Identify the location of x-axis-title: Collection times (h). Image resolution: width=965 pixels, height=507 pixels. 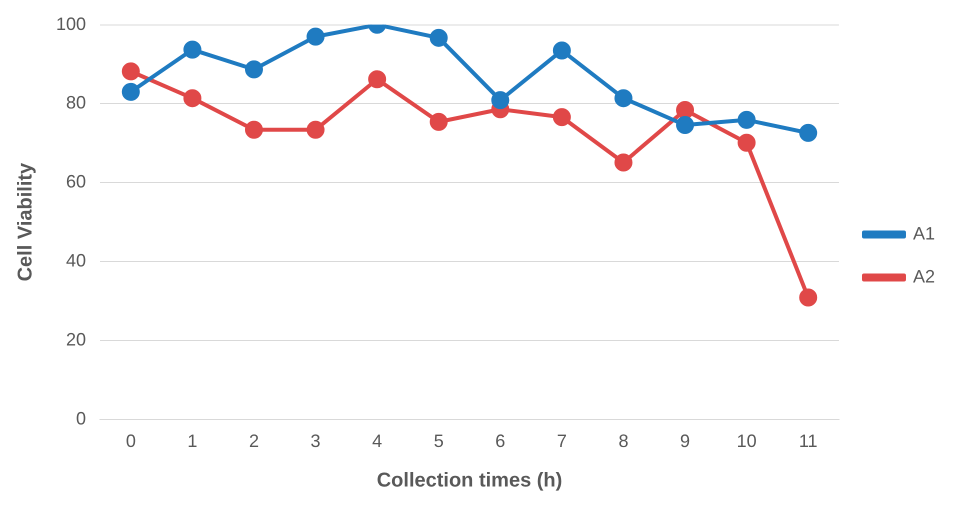
(469, 481).